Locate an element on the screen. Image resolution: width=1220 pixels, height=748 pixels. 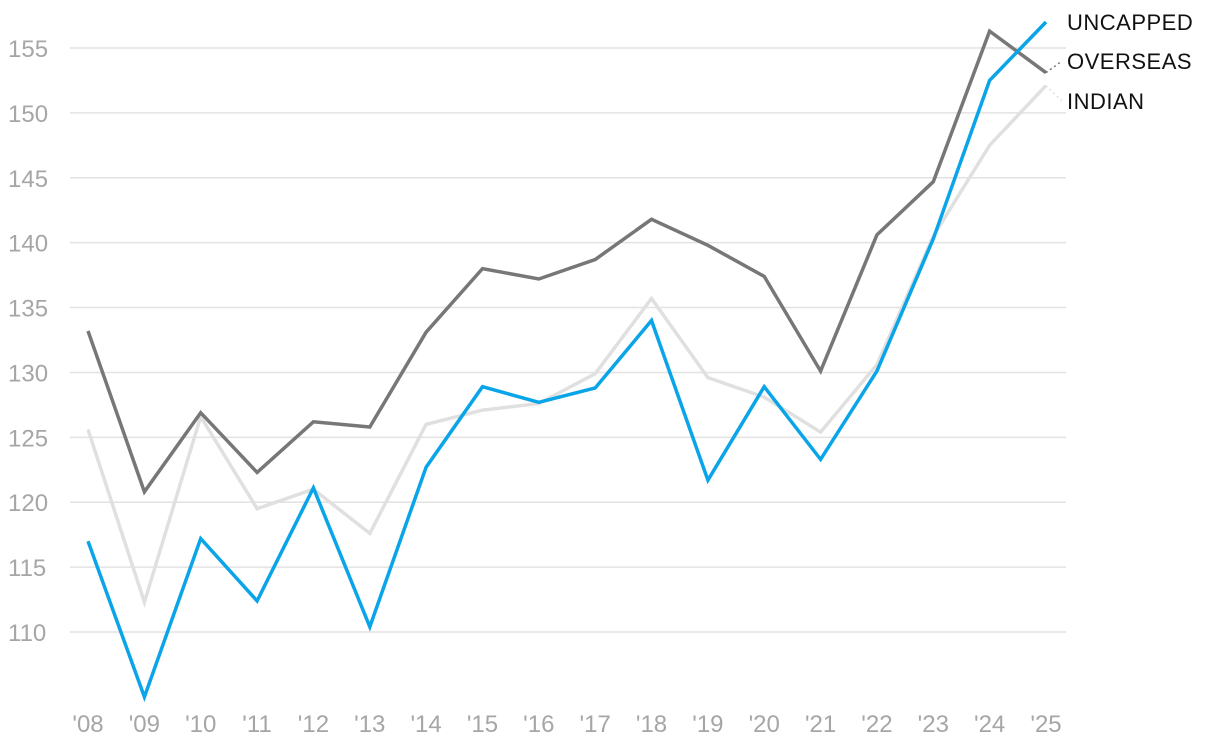
x-tick-label: '23 is located at coordinates (933, 724).